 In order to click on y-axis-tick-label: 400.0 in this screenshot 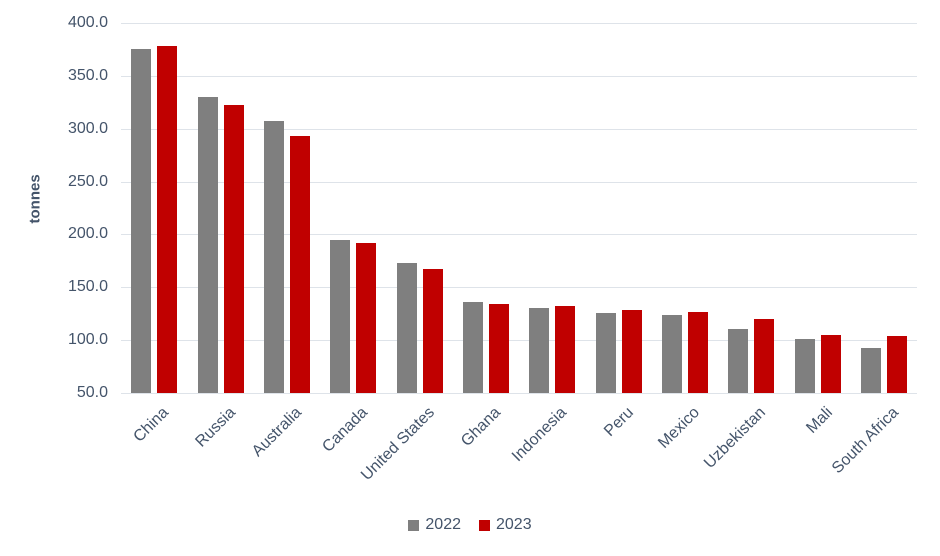, I will do `click(87, 22)`.